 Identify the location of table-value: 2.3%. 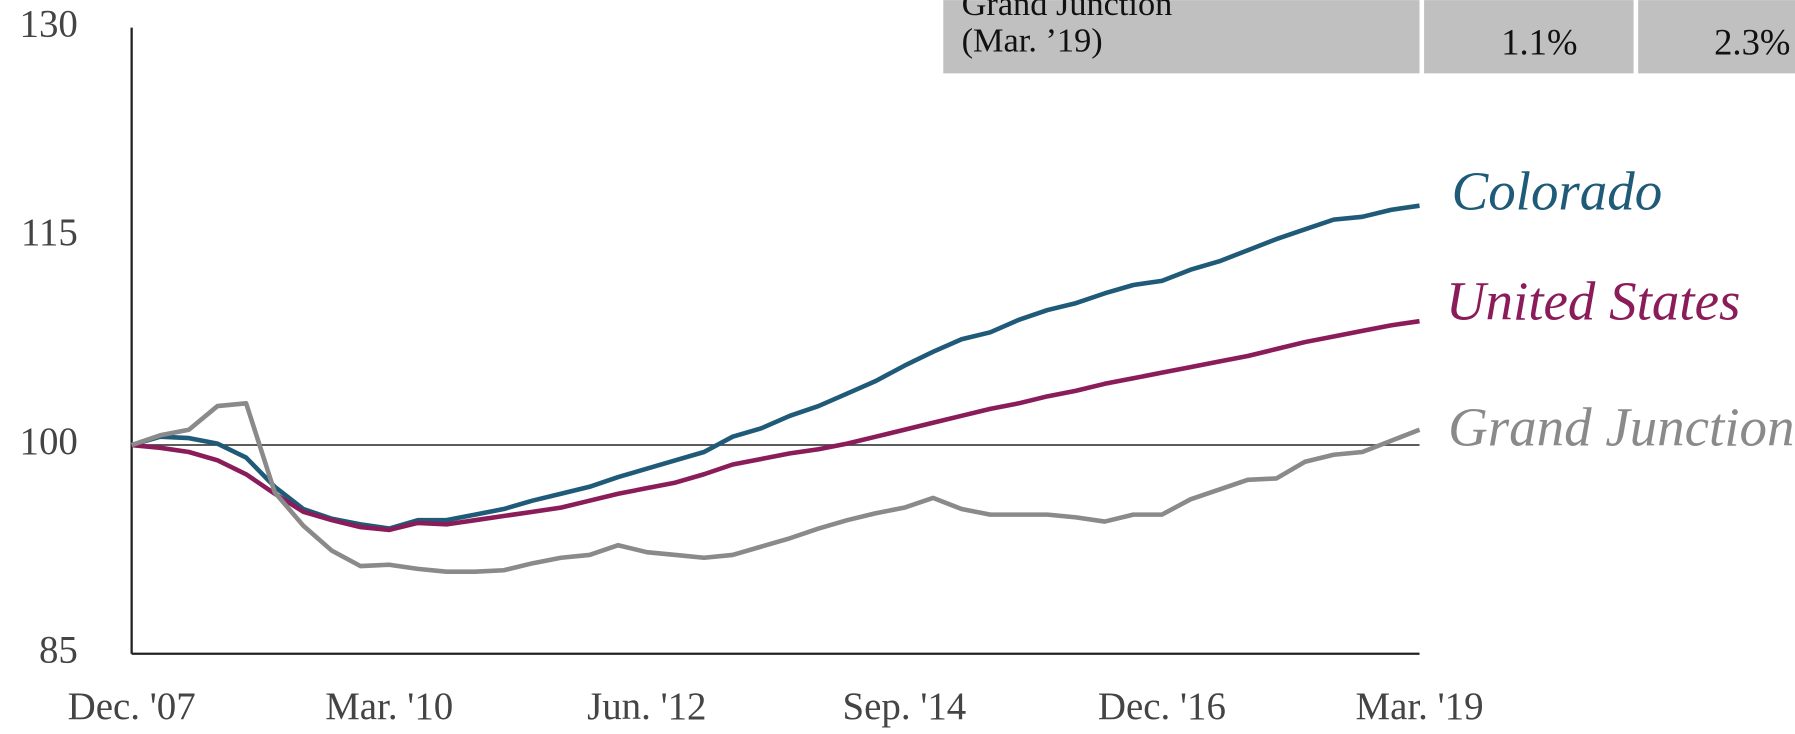
(1752, 41).